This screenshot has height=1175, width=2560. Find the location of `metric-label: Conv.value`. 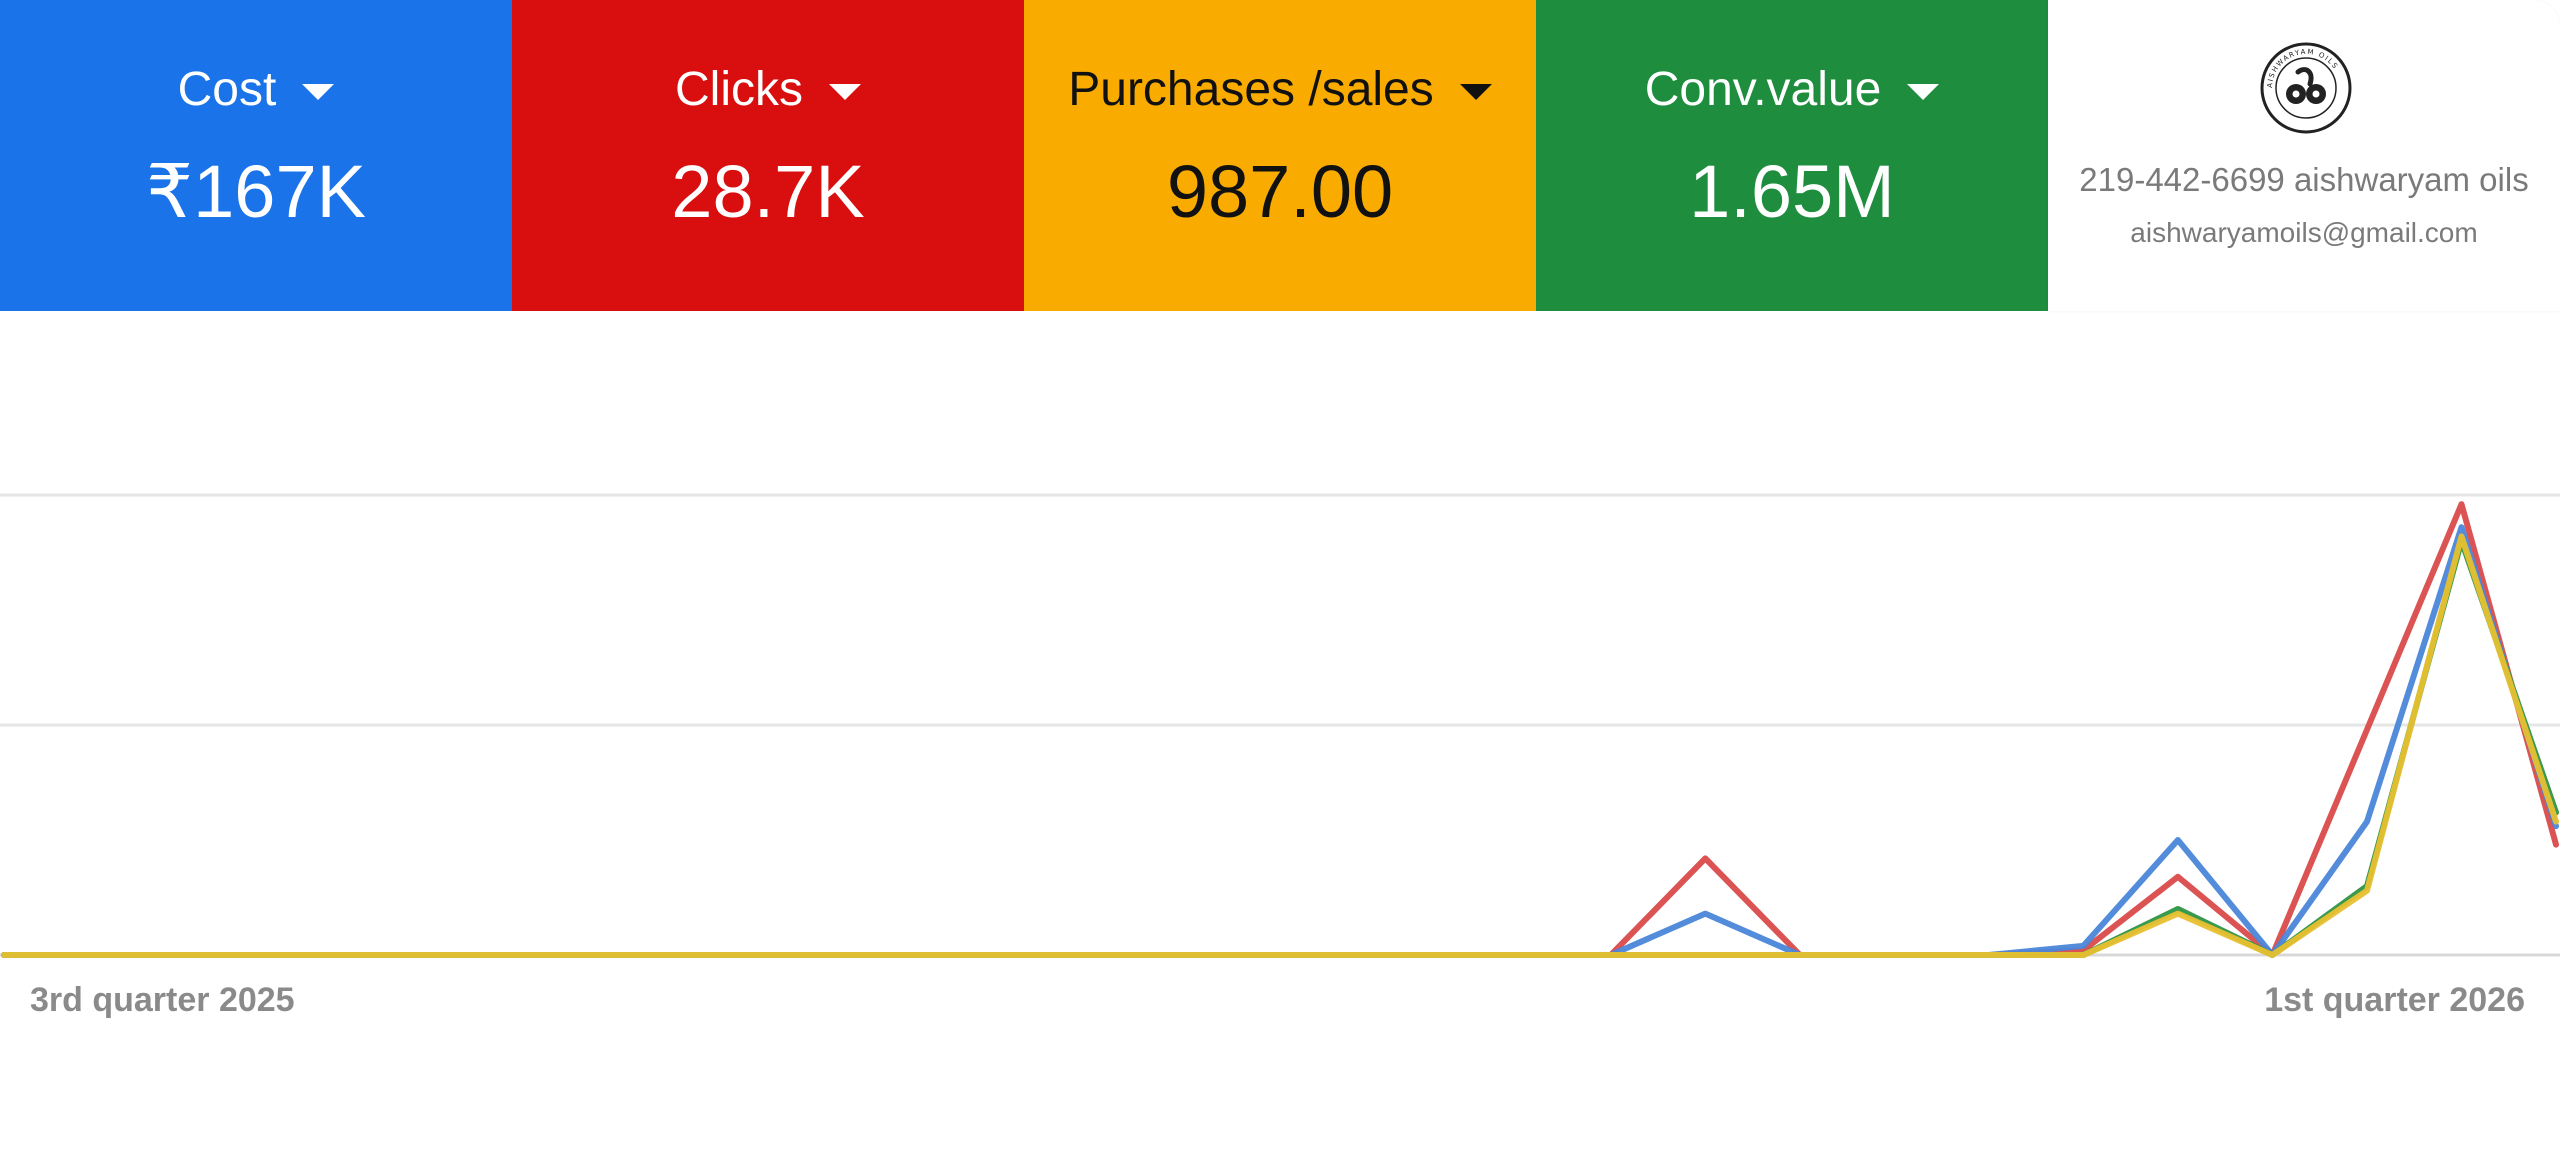

metric-label: Conv.value is located at coordinates (1763, 89).